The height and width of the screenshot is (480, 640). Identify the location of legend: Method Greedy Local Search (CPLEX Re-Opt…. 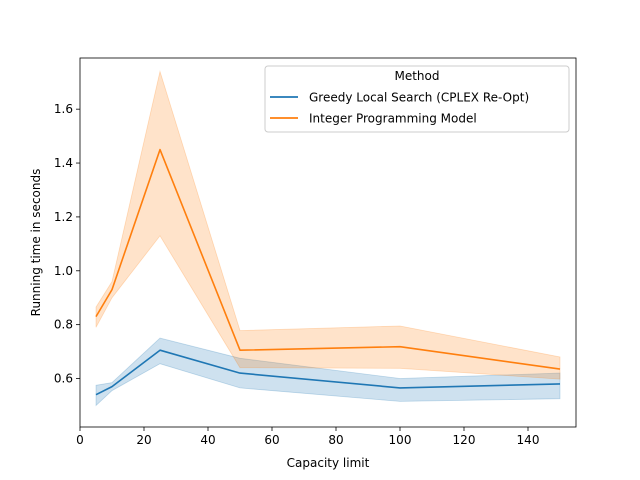
(417, 99).